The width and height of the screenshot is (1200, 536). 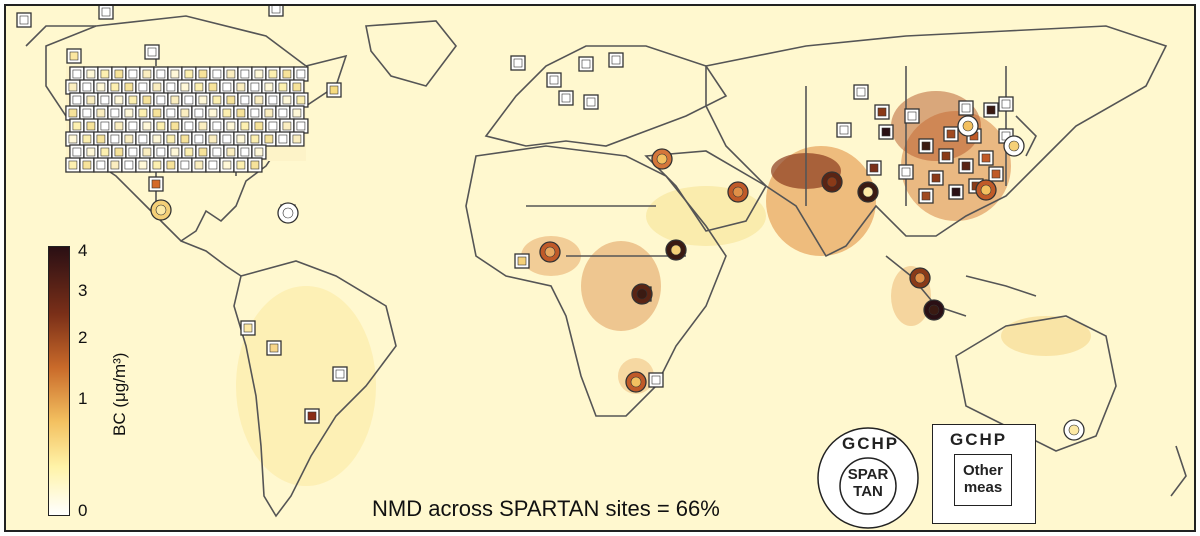 What do you see at coordinates (83, 510) in the screenshot?
I see `colorbar-tick-0: 0` at bounding box center [83, 510].